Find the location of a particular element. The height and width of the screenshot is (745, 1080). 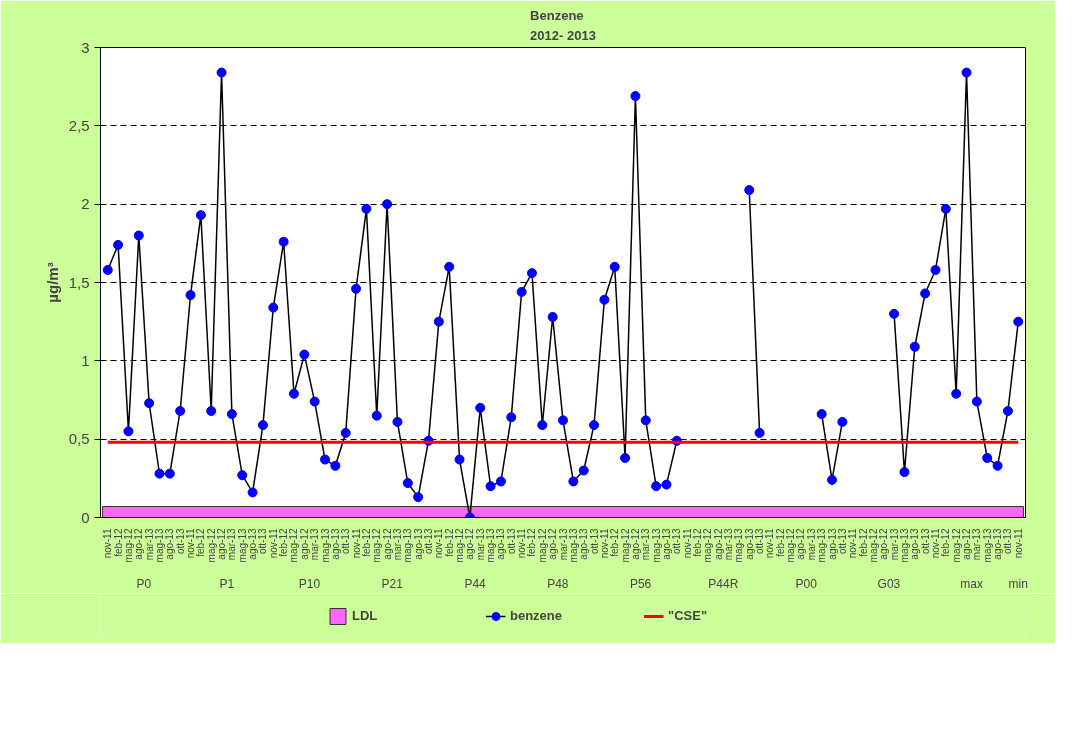

legend-label: LDL is located at coordinates (365, 615).